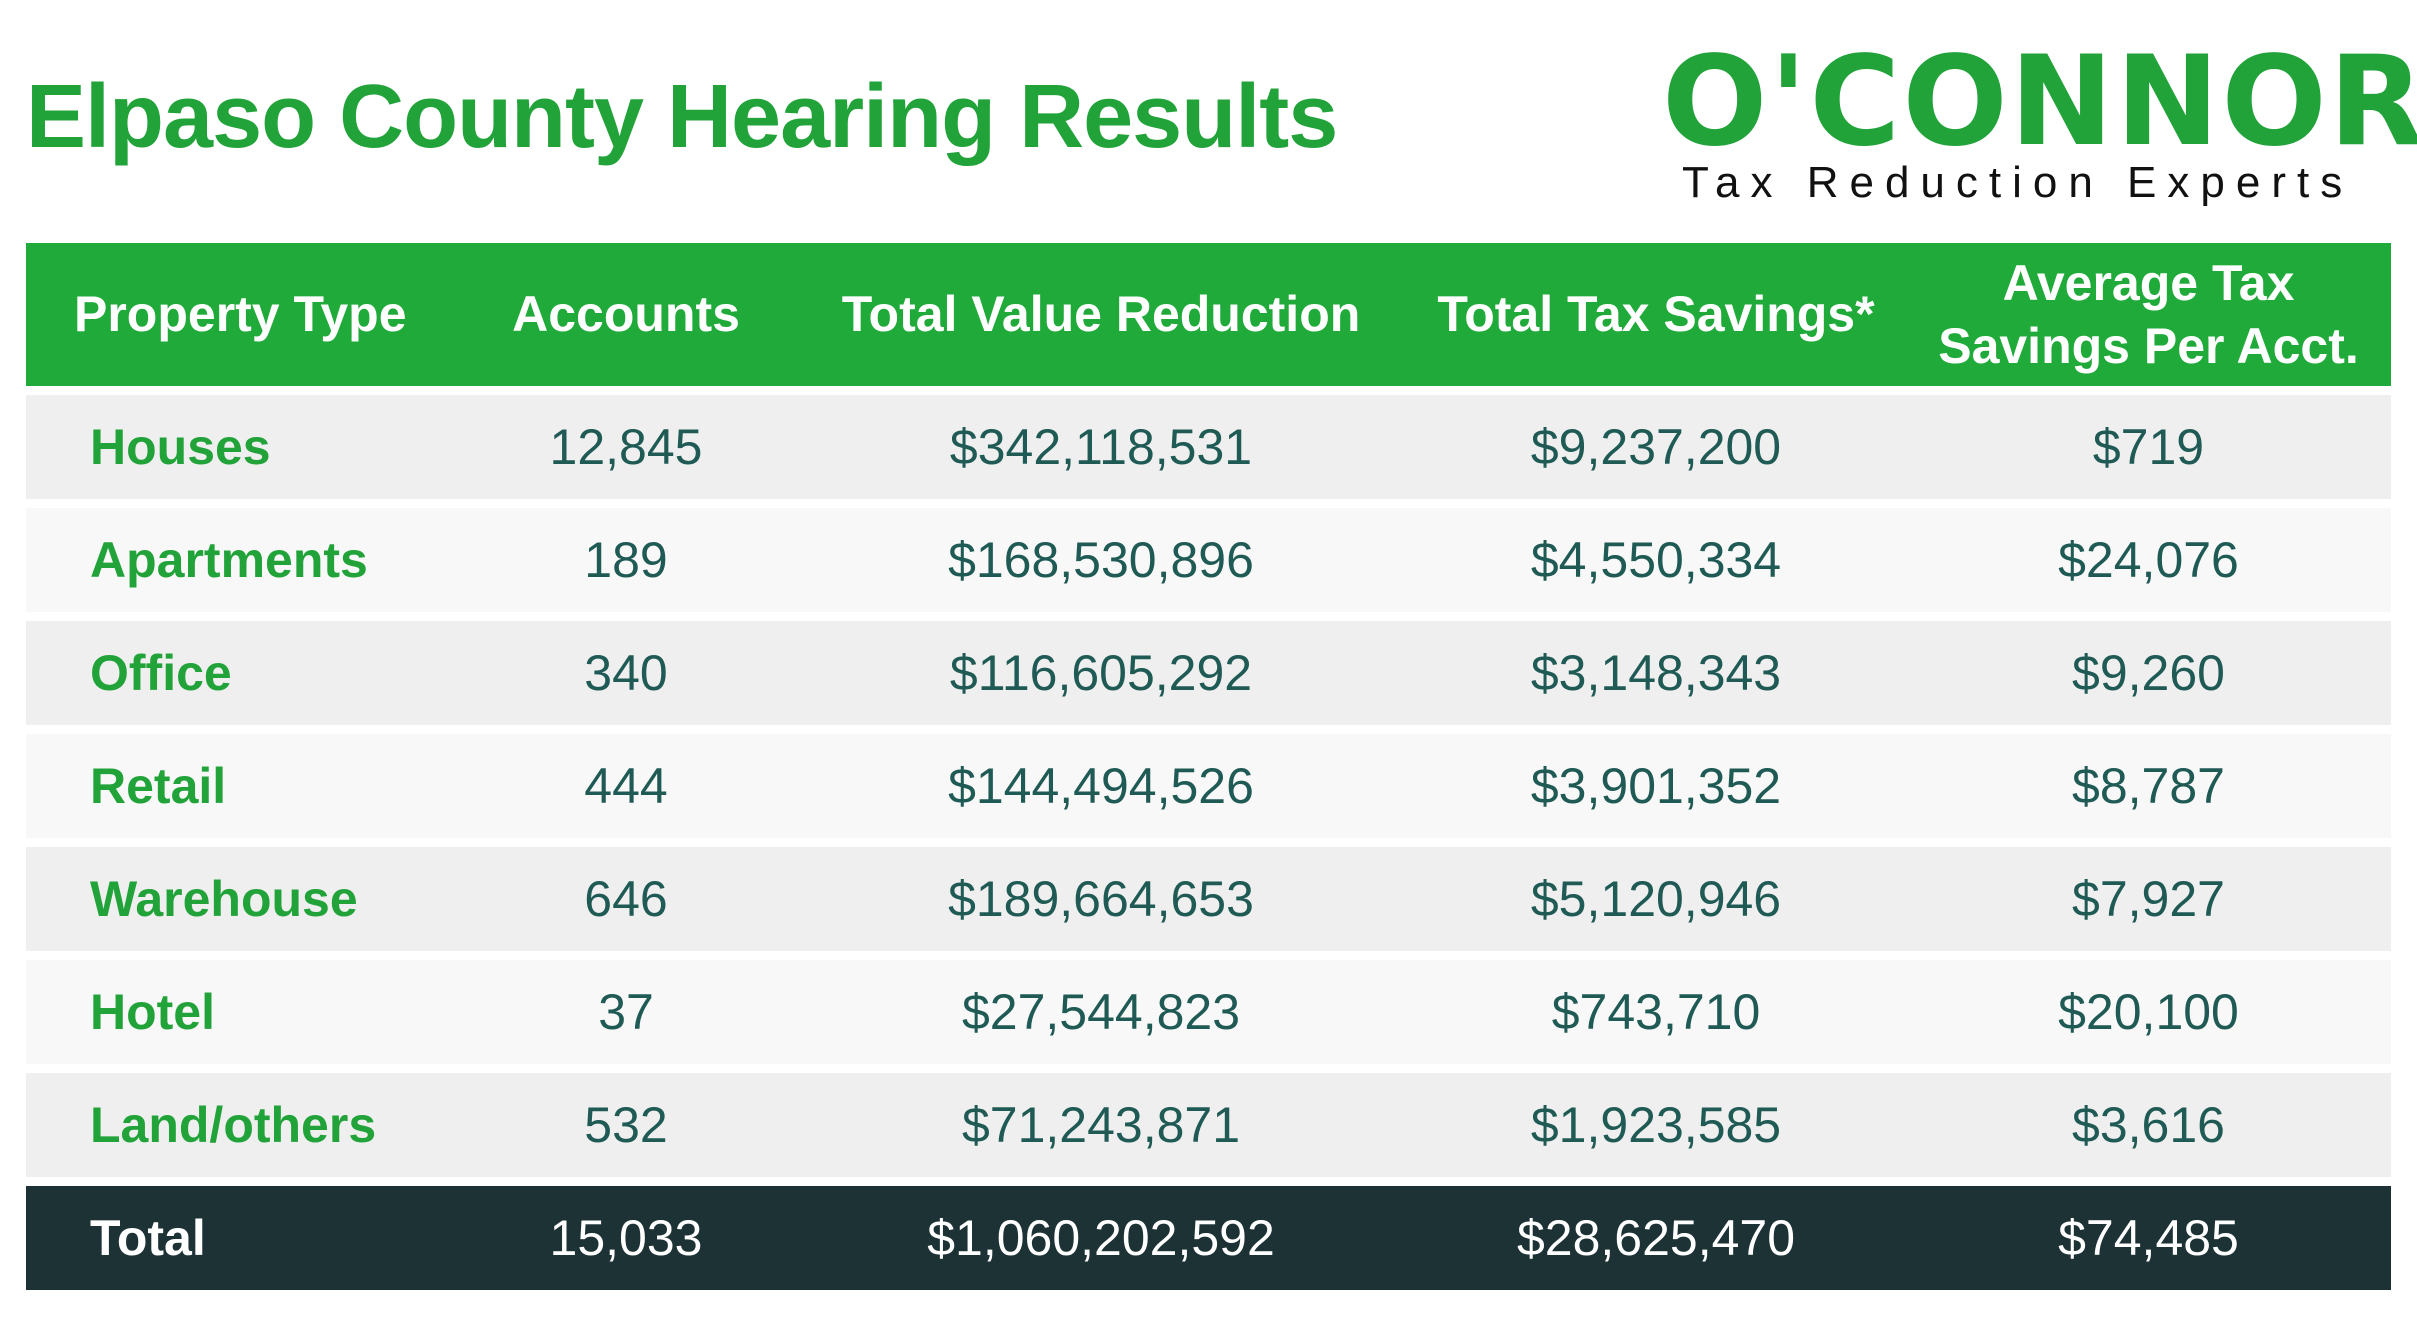  What do you see at coordinates (148, 1238) in the screenshot?
I see `total-label: Total` at bounding box center [148, 1238].